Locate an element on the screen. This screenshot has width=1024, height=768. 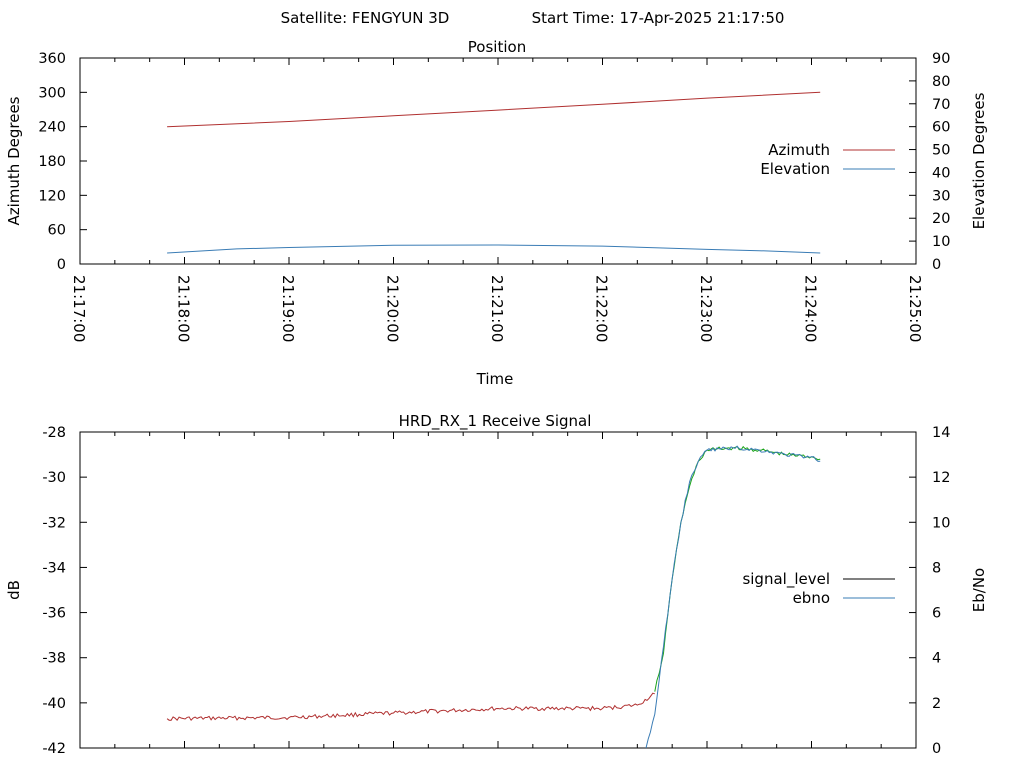
y-tick-label: 180 is located at coordinates (52, 162).